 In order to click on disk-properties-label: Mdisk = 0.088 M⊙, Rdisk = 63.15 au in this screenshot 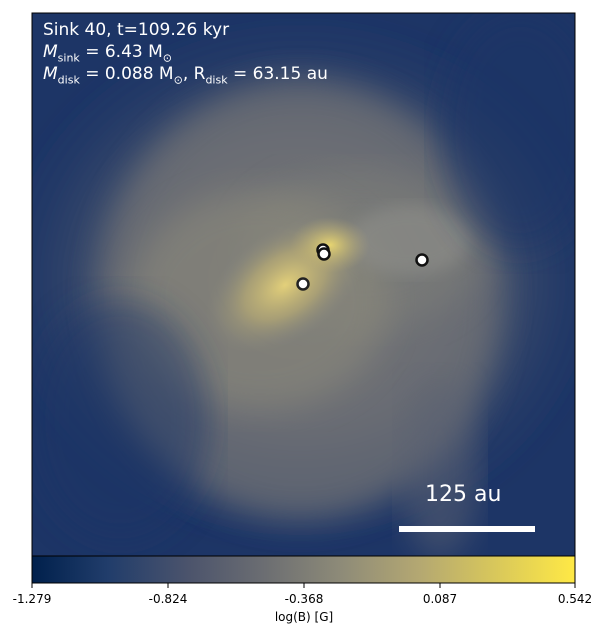, I will do `click(185, 75)`.